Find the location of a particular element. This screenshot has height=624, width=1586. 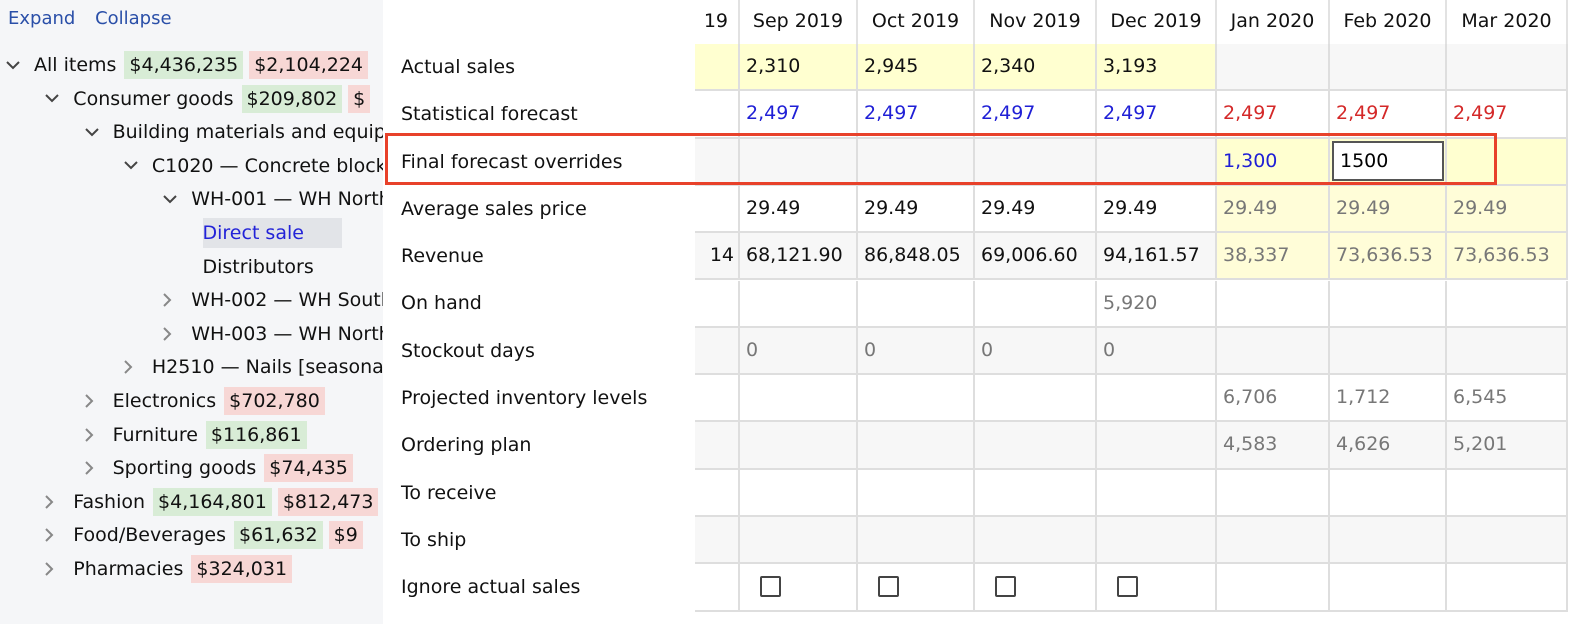

tree-node-label: Electronics is located at coordinates (164, 401).